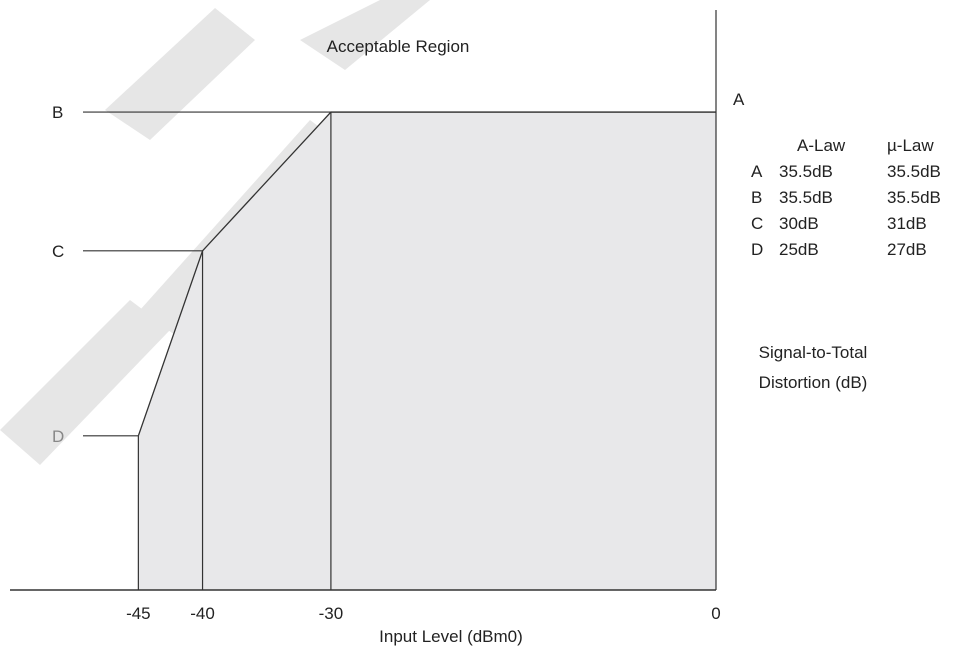 The height and width of the screenshot is (652, 959). Describe the element at coordinates (715, 613) in the screenshot. I see `x-tick-label: 0` at that location.